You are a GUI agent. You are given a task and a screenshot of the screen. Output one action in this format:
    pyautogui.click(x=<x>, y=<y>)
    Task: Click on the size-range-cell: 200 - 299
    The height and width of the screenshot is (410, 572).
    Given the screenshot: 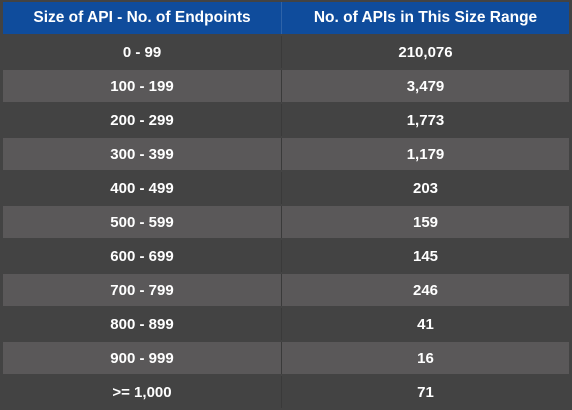 What is the action you would take?
    pyautogui.click(x=142, y=120)
    